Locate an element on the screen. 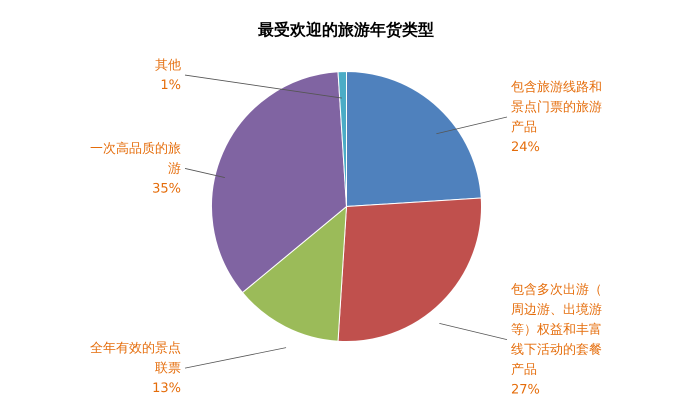 The image size is (693, 413). slice-label: 一次高品质的旅游 is located at coordinates (135, 158).